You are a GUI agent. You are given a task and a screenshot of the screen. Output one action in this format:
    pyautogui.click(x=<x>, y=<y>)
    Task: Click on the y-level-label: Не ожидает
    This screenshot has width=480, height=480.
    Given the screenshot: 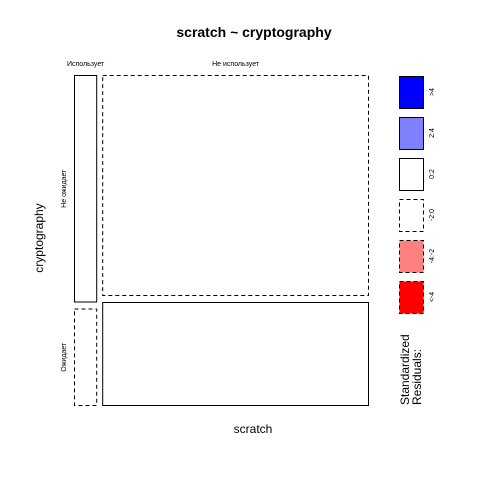 What is the action you would take?
    pyautogui.click(x=64, y=188)
    